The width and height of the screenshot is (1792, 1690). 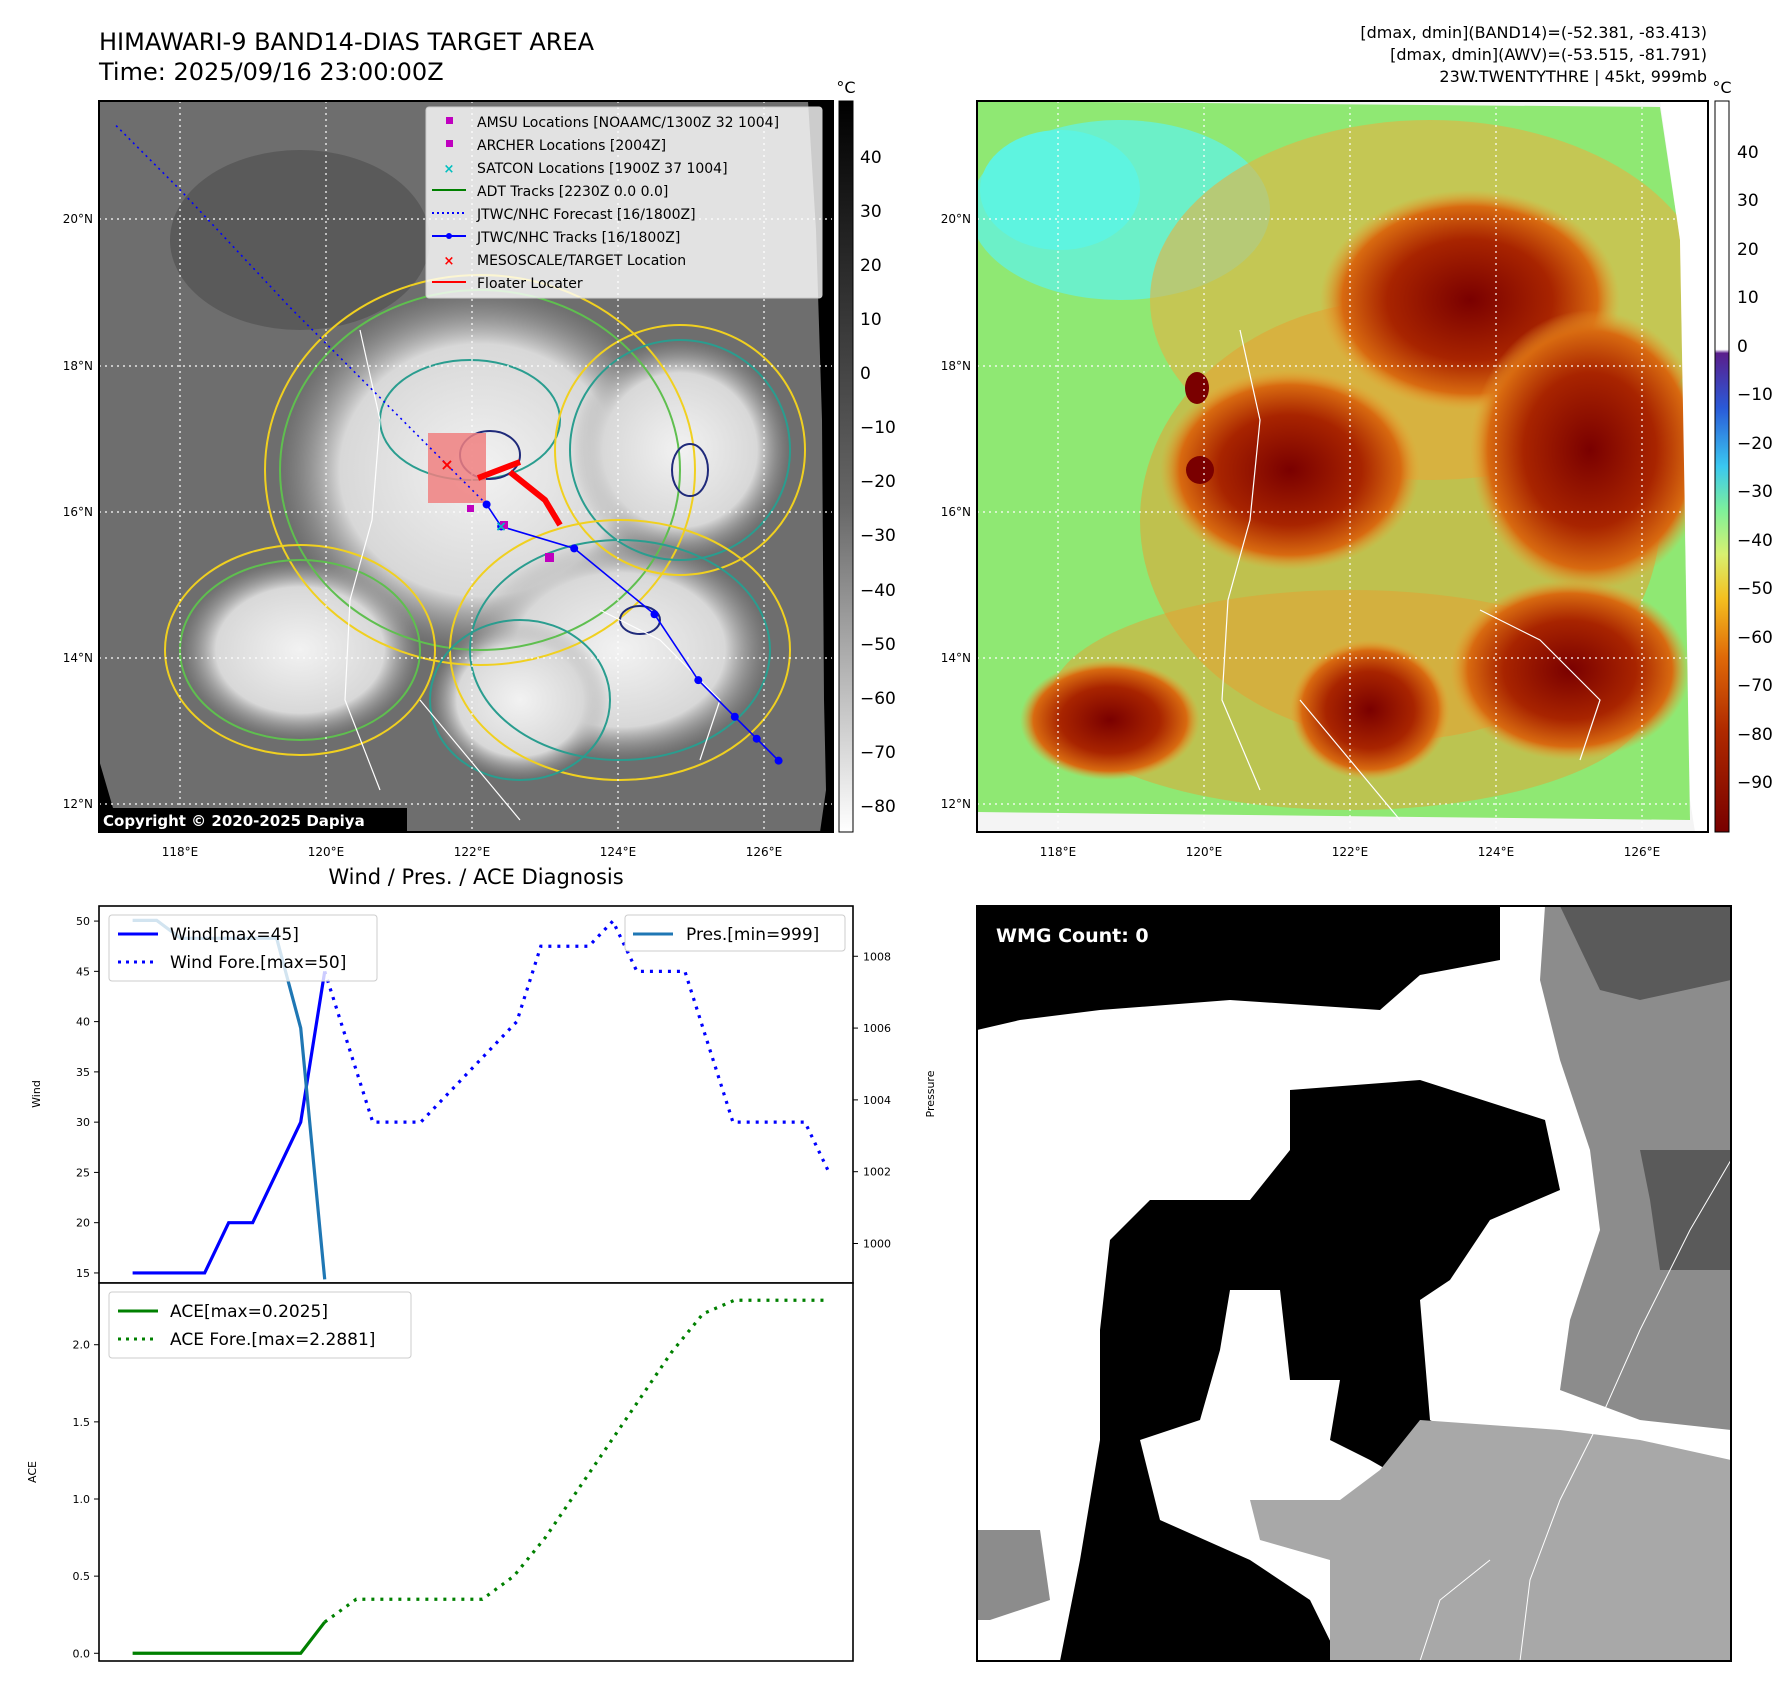 What do you see at coordinates (519, 493) in the screenshot?
I see `floater-locater` at bounding box center [519, 493].